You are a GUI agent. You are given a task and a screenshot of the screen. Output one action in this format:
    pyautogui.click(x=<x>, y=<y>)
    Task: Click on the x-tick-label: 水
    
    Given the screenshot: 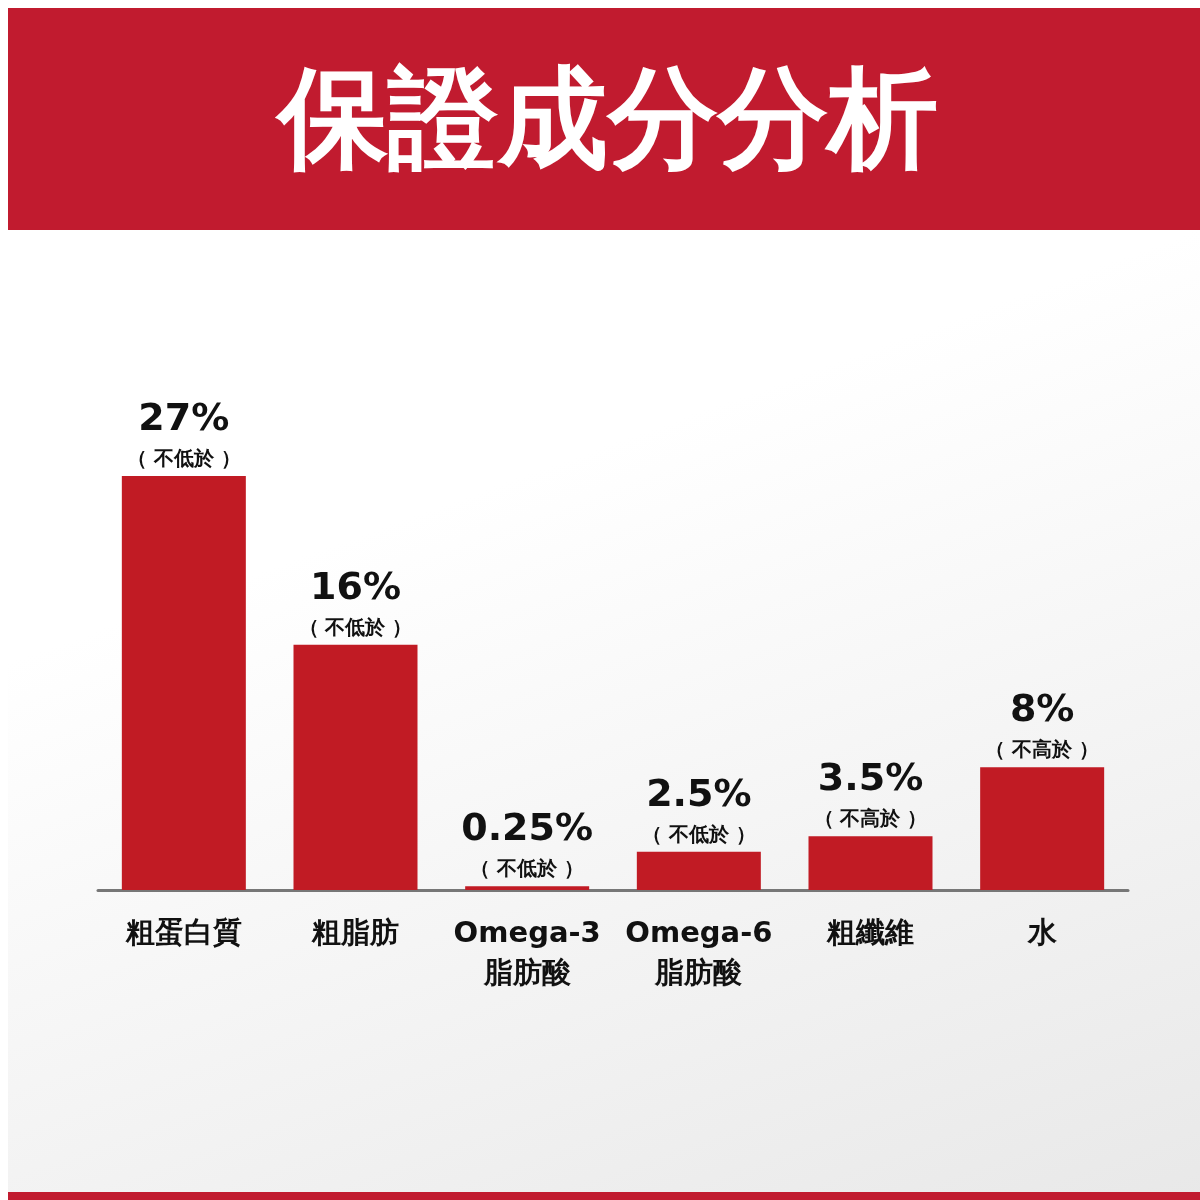 What is the action you would take?
    pyautogui.click(x=1042, y=932)
    